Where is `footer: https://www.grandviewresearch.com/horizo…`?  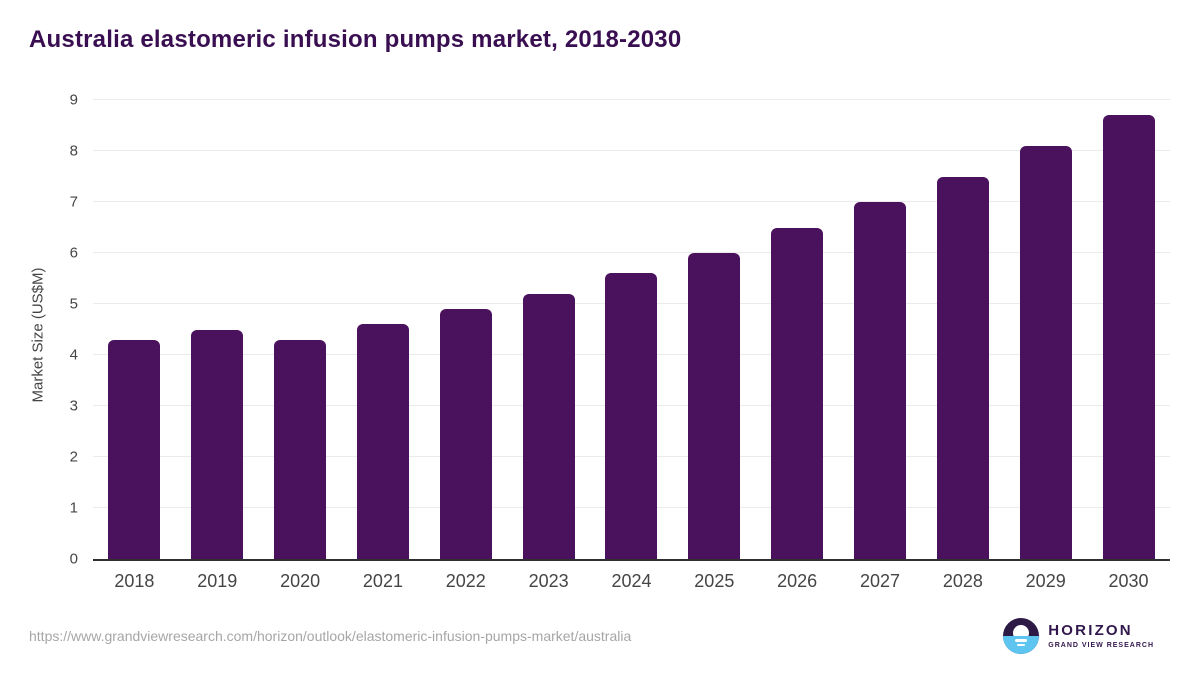
footer: https://www.grandviewresearch.com/horizo… is located at coordinates (591, 636).